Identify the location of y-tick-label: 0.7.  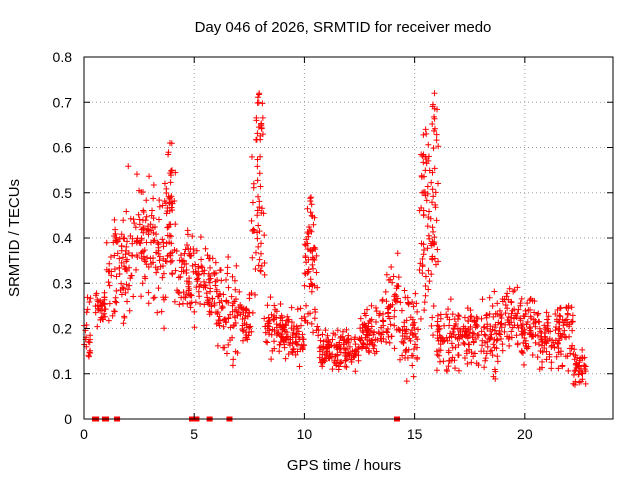
(63, 102).